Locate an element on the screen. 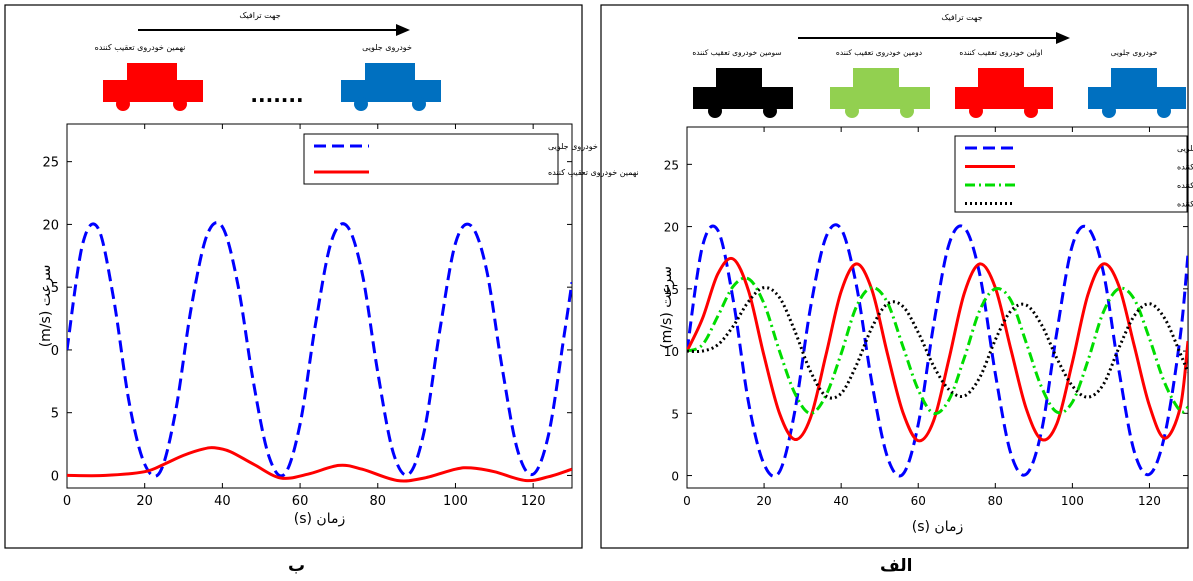 The height and width of the screenshot is (581, 1193). y-tick-label: 15 is located at coordinates (671, 290).